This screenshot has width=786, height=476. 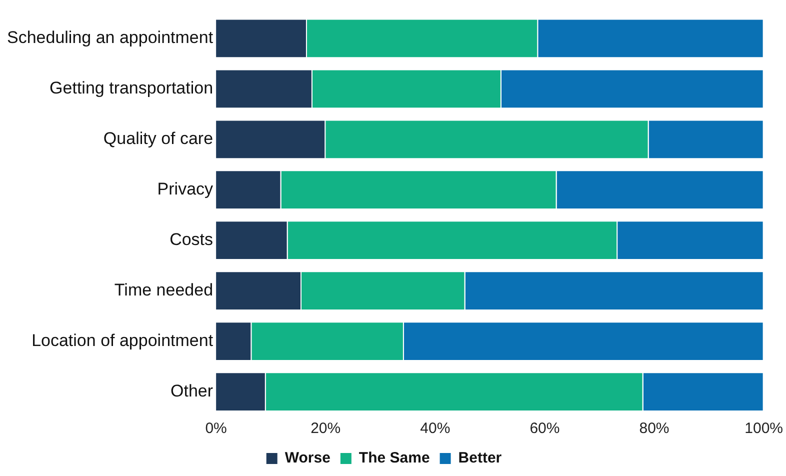 What do you see at coordinates (764, 429) in the screenshot?
I see `x-tick-label: 100%` at bounding box center [764, 429].